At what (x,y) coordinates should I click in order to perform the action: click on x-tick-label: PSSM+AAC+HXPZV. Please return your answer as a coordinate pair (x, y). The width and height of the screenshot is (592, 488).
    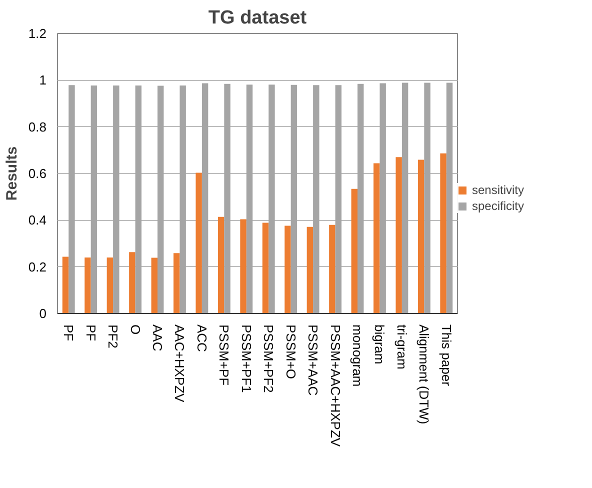
    Looking at the image, I should click on (335, 385).